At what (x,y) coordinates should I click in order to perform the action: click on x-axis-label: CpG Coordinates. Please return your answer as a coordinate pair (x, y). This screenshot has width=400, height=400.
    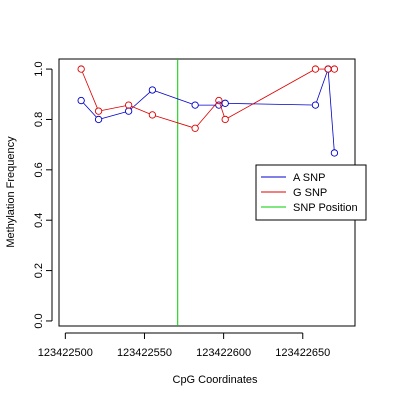
    Looking at the image, I should click on (215, 380).